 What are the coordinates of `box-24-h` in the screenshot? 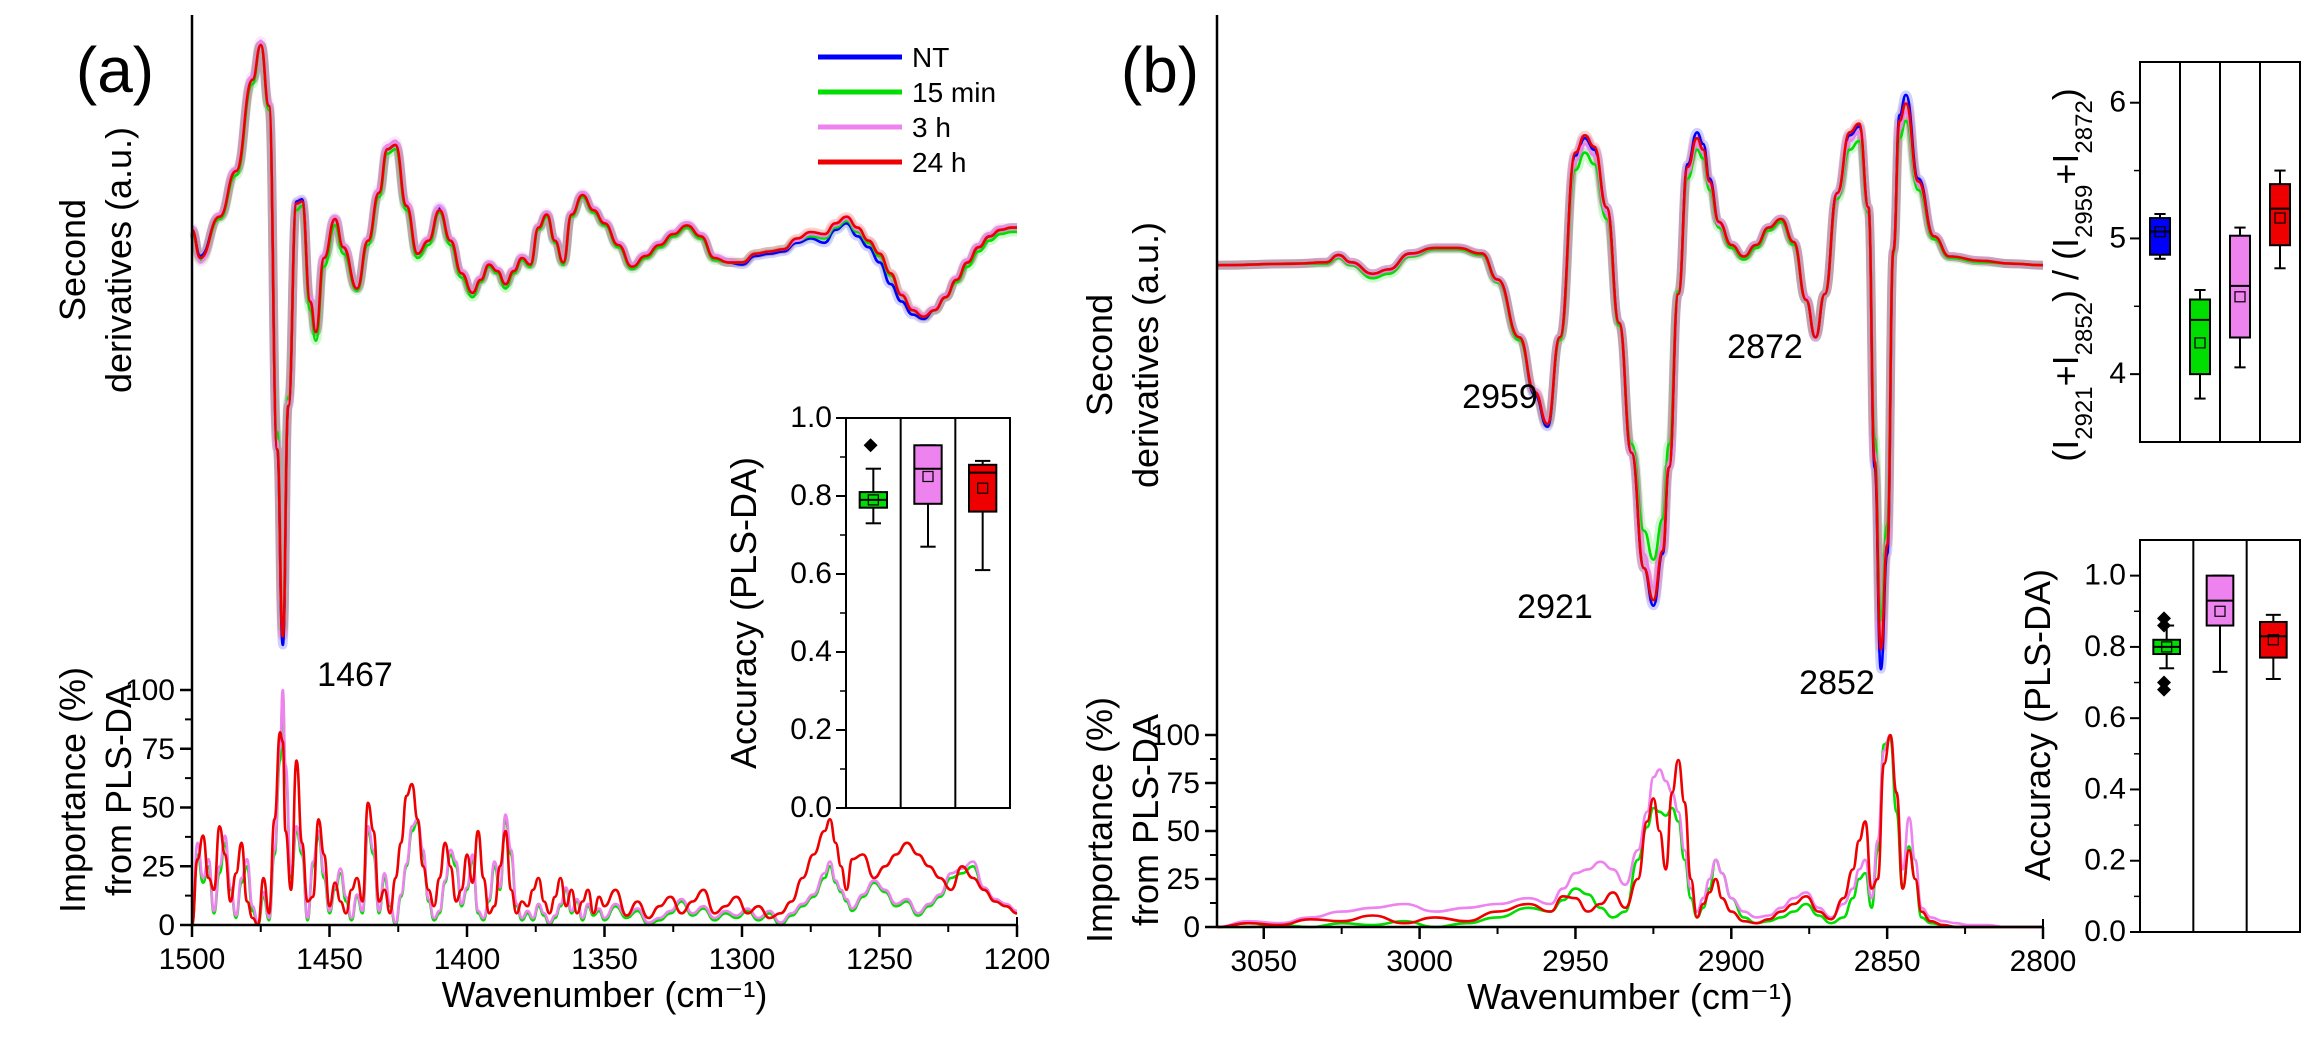 It's located at (2273, 646).